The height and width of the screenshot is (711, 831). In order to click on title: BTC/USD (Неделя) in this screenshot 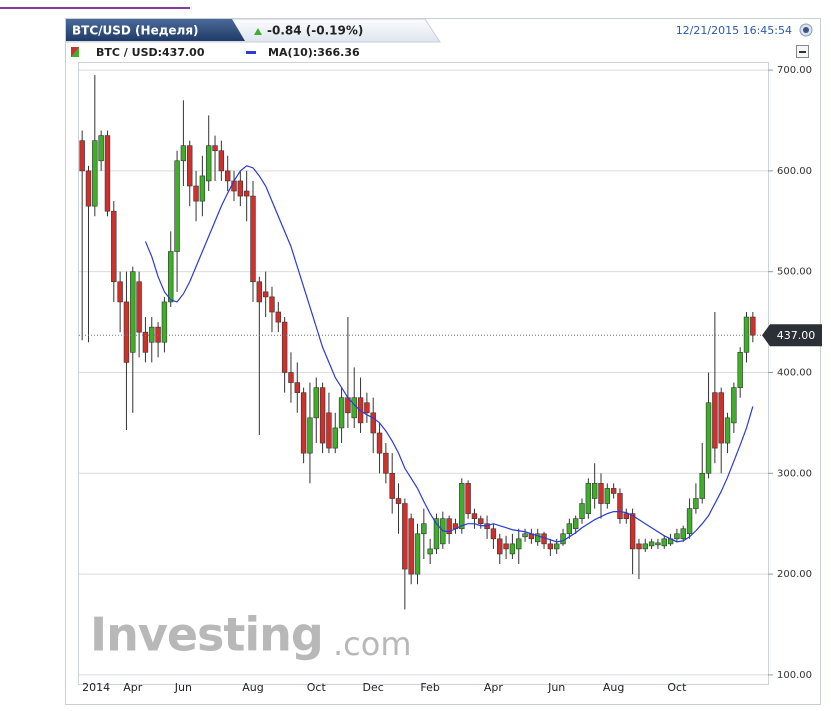, I will do `click(135, 31)`.